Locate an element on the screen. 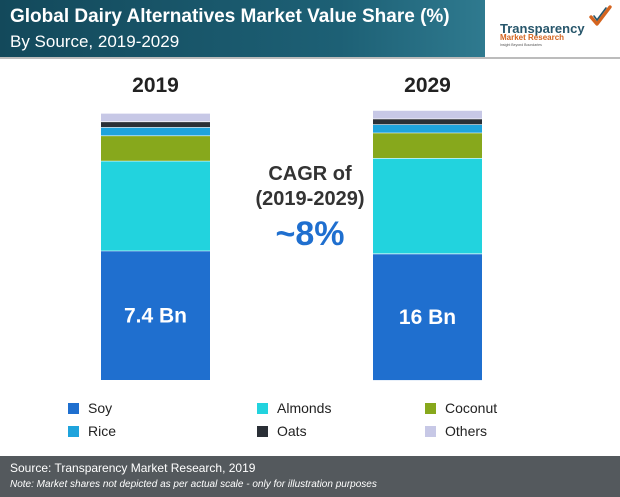 Image resolution: width=620 pixels, height=497 pixels. legend-label-oats: Oats is located at coordinates (292, 431).